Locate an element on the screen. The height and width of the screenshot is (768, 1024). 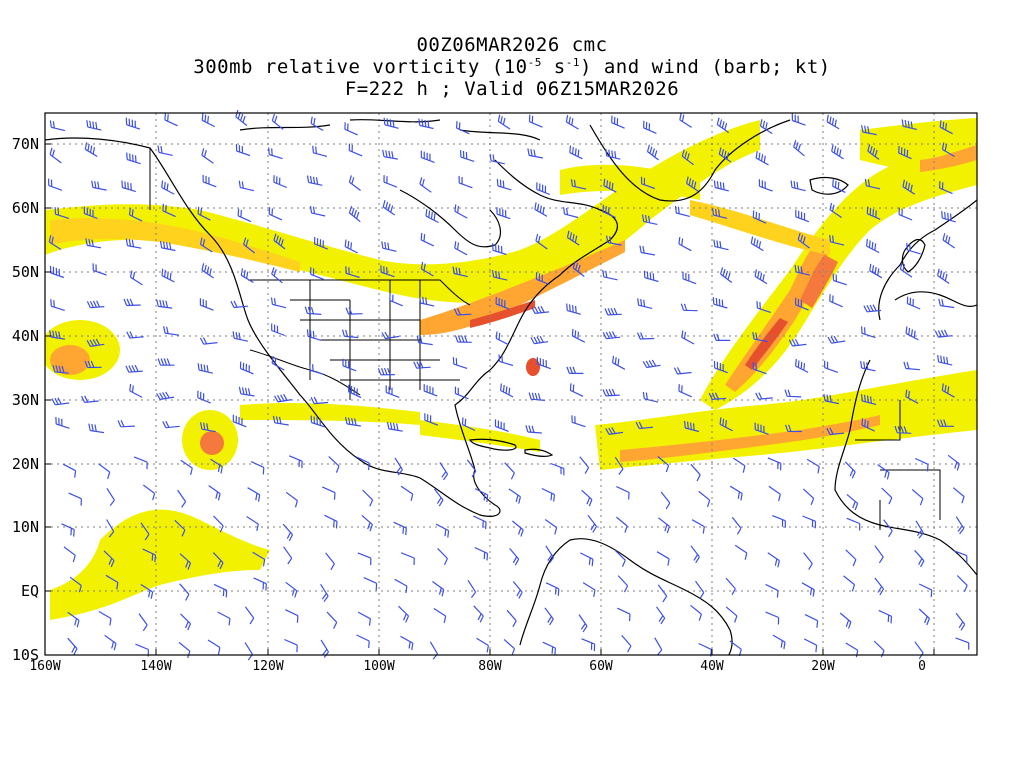
border-us-mexico is located at coordinates (305, 372).